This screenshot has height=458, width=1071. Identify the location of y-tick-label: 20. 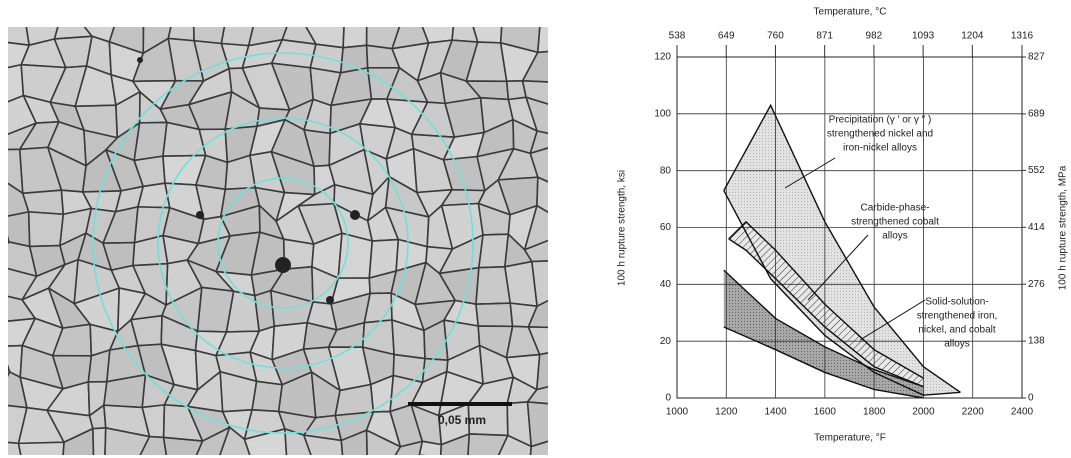
(666, 341).